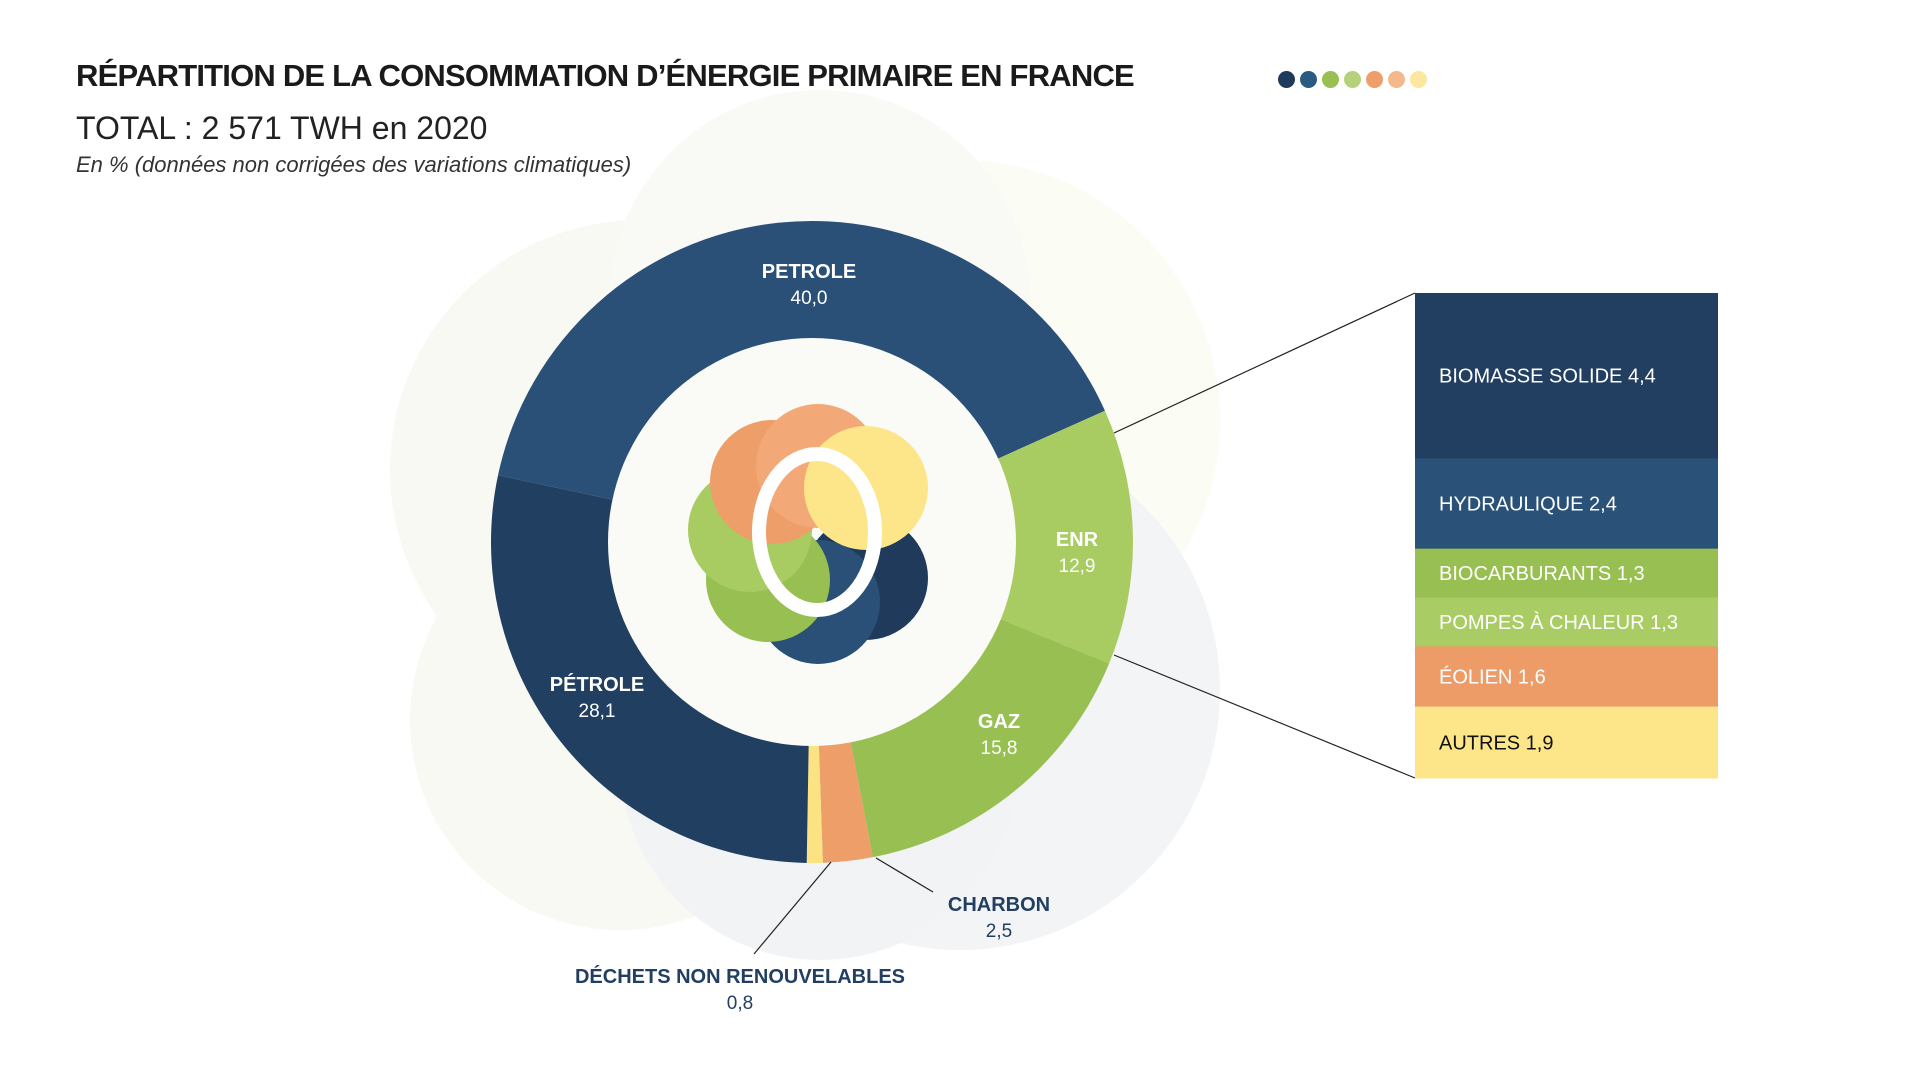 The image size is (1920, 1080). I want to click on value-dechets: 0,8, so click(740, 1003).